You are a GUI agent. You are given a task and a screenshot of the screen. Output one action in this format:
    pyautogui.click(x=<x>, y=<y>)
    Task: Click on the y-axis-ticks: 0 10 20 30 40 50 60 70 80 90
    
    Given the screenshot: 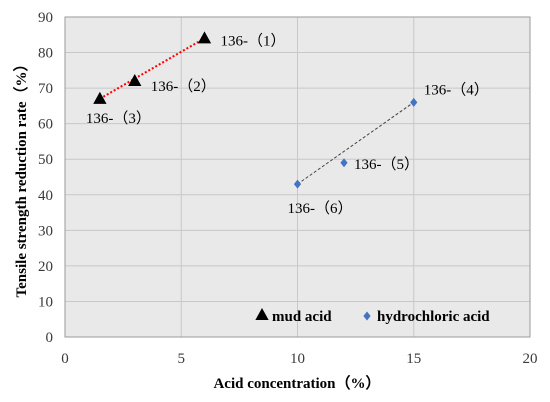 What is the action you would take?
    pyautogui.click(x=45, y=178)
    